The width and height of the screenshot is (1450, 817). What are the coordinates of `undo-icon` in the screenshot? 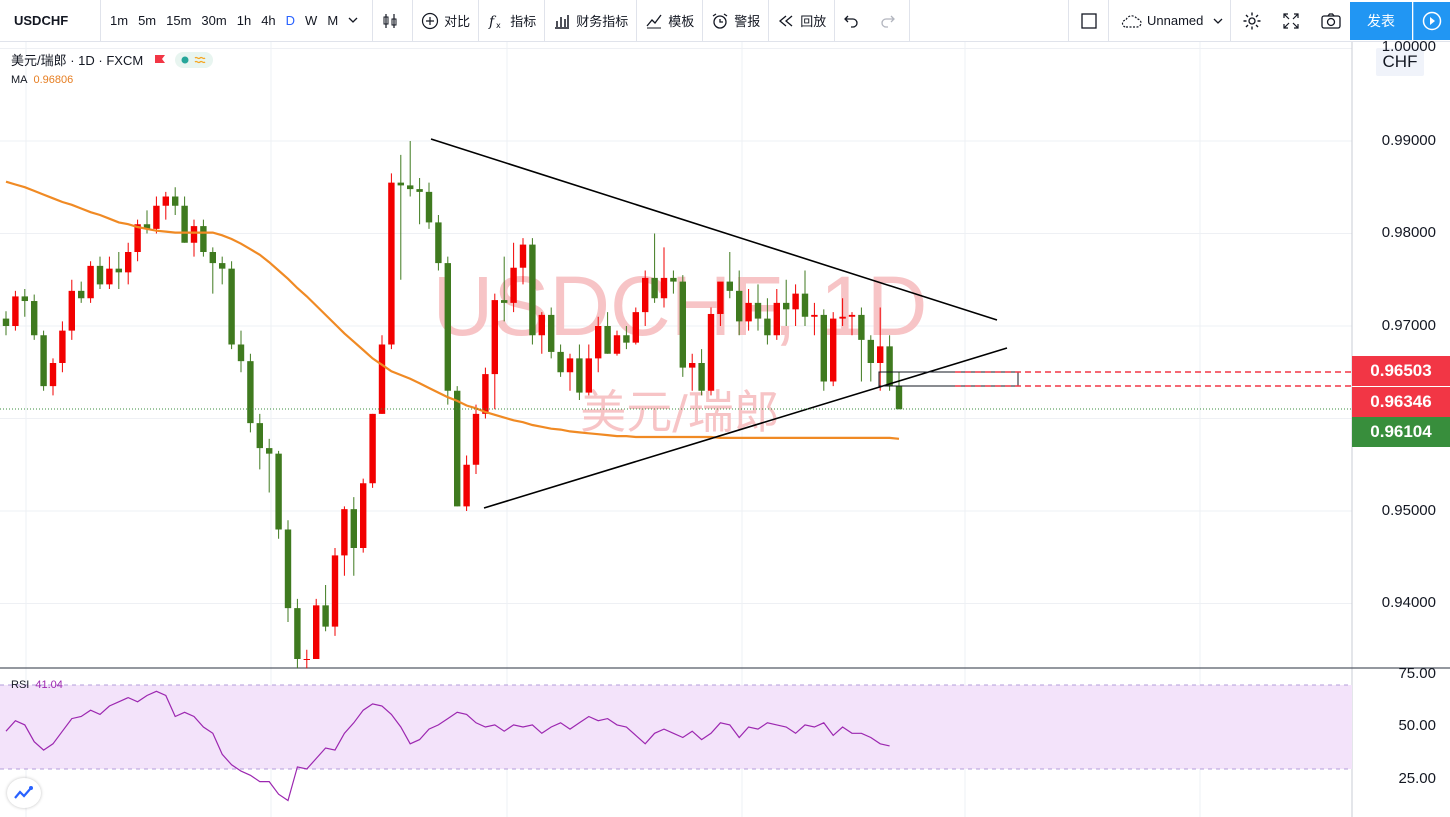 It's located at (851, 21).